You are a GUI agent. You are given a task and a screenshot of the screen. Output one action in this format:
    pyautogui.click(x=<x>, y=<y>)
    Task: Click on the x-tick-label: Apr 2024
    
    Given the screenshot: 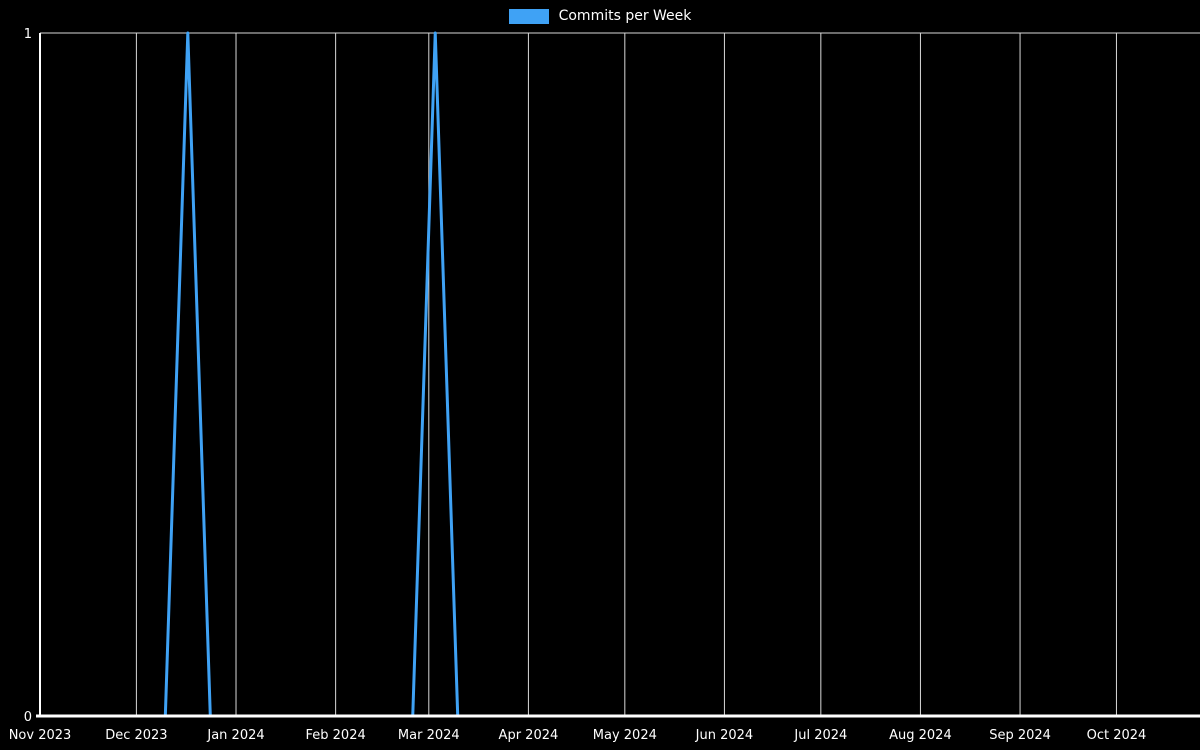 What is the action you would take?
    pyautogui.click(x=529, y=735)
    